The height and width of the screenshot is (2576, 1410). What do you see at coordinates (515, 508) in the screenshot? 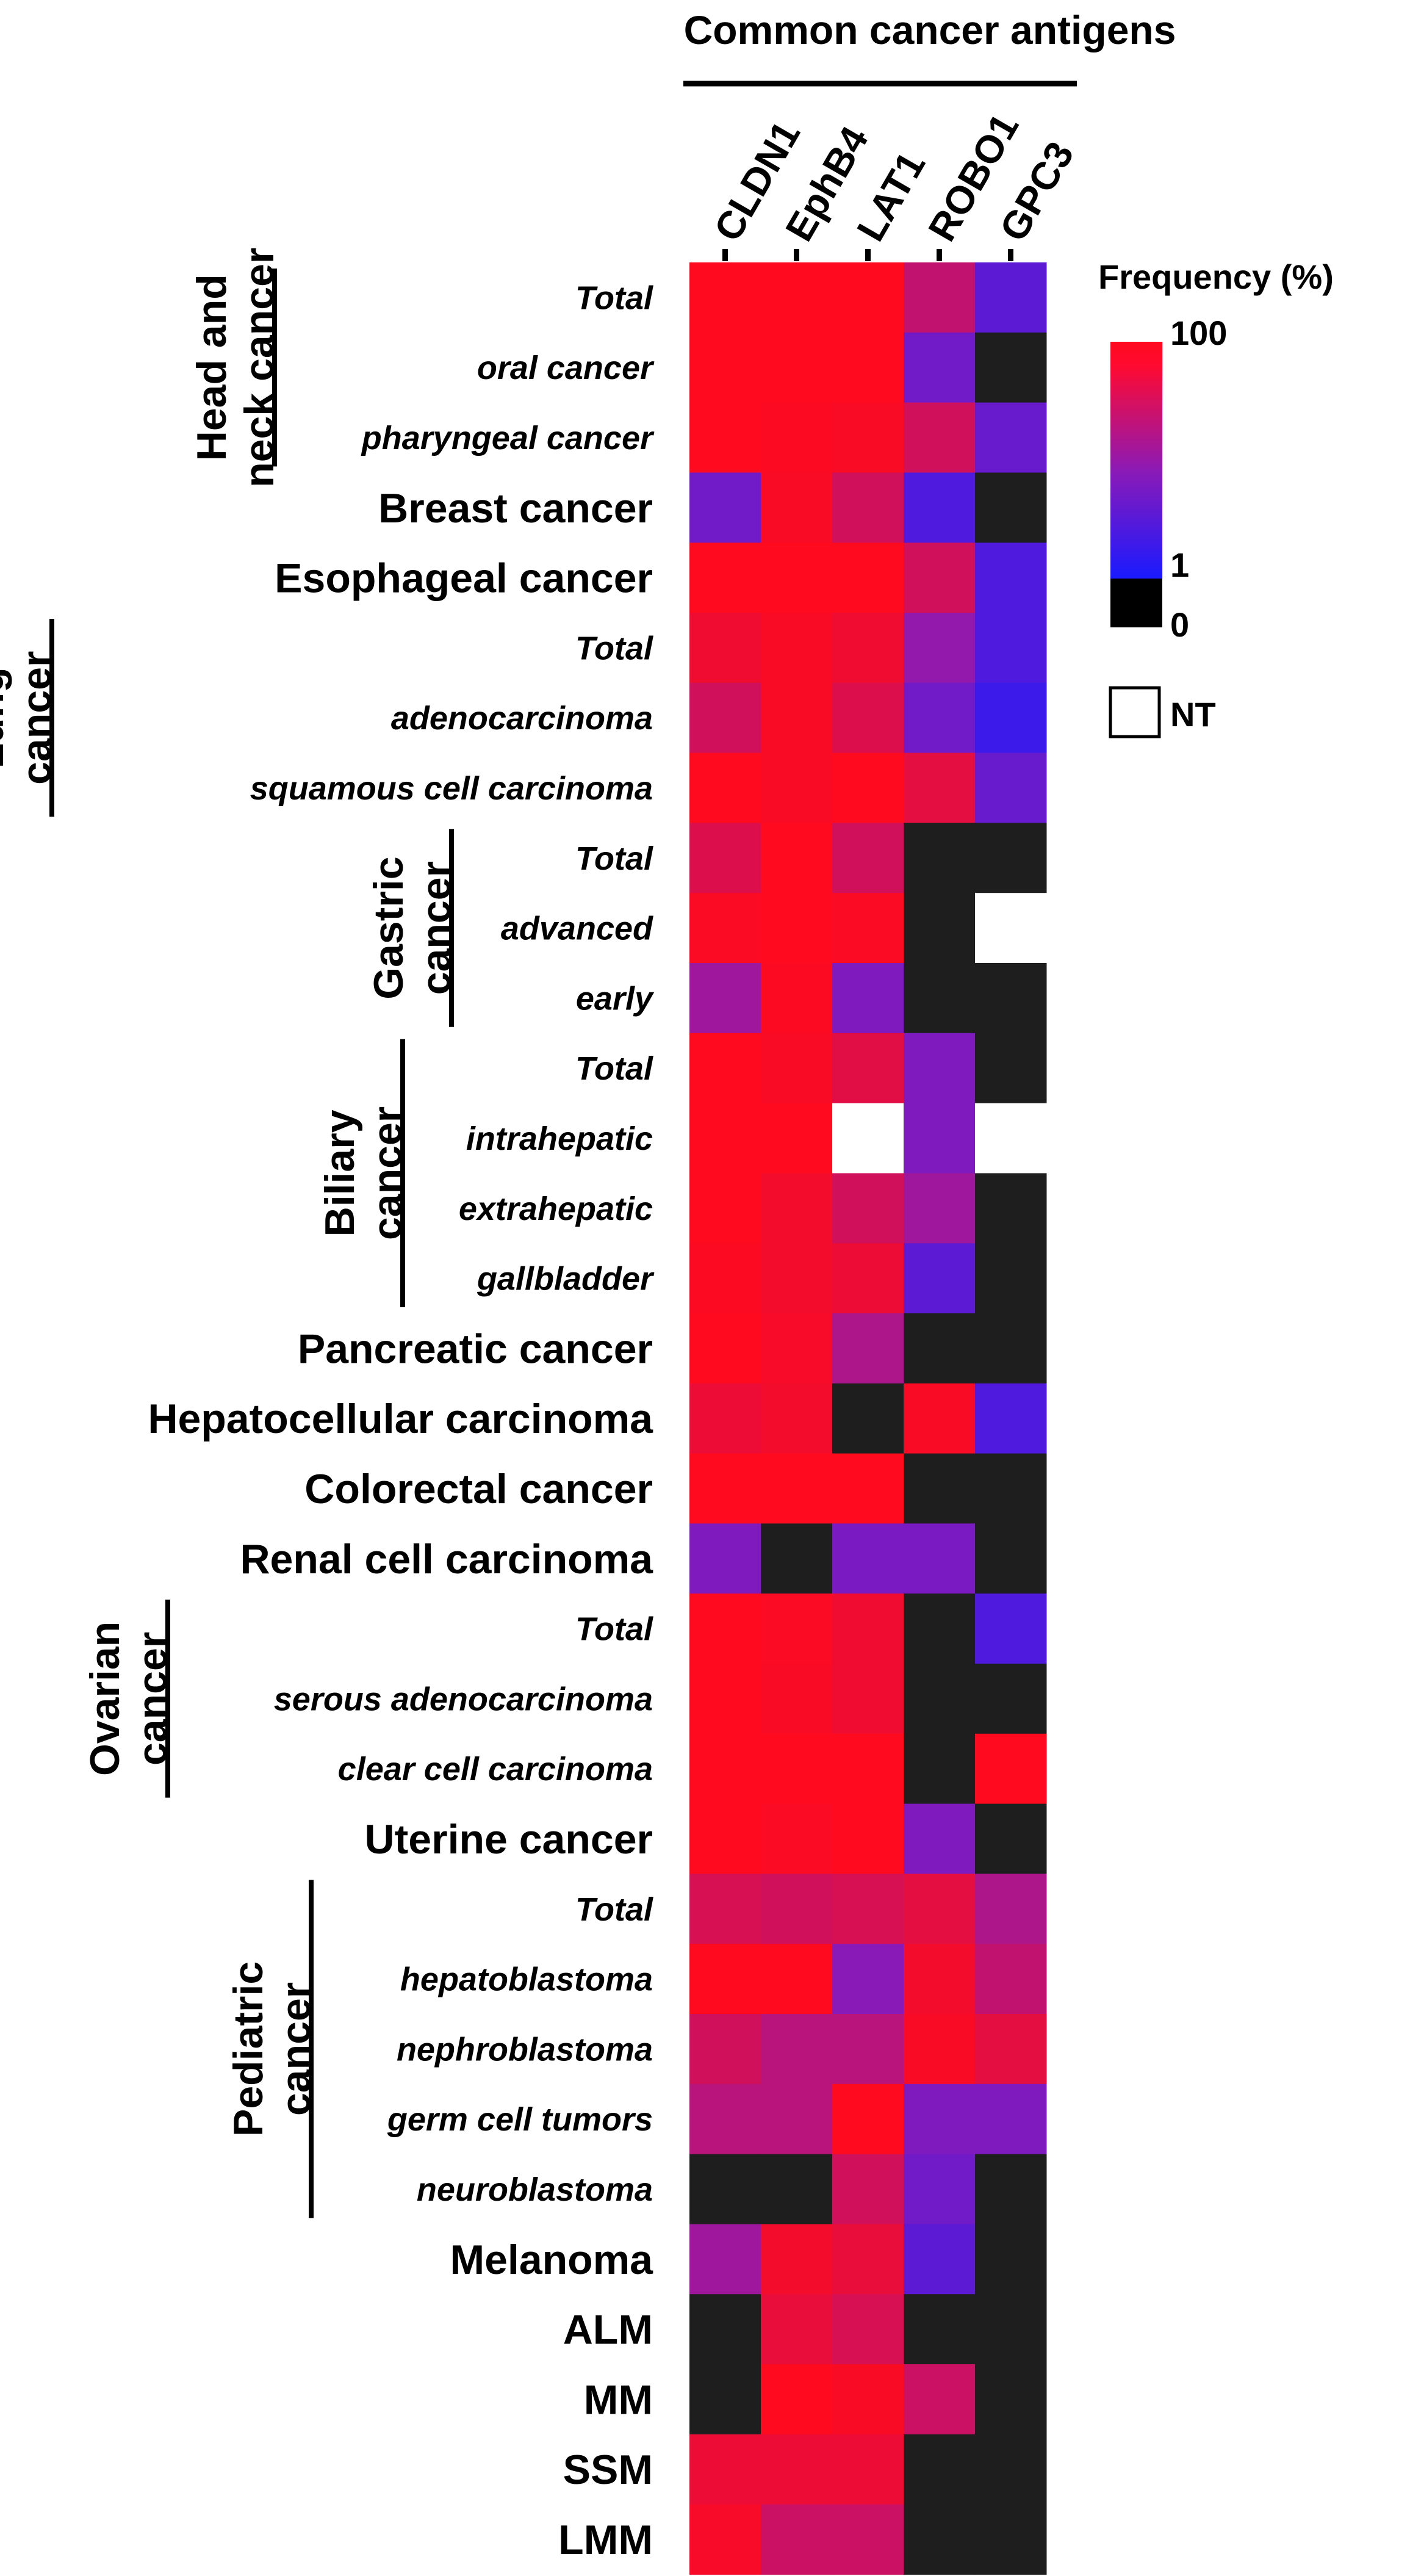
I see `row-label: Breast cancer` at bounding box center [515, 508].